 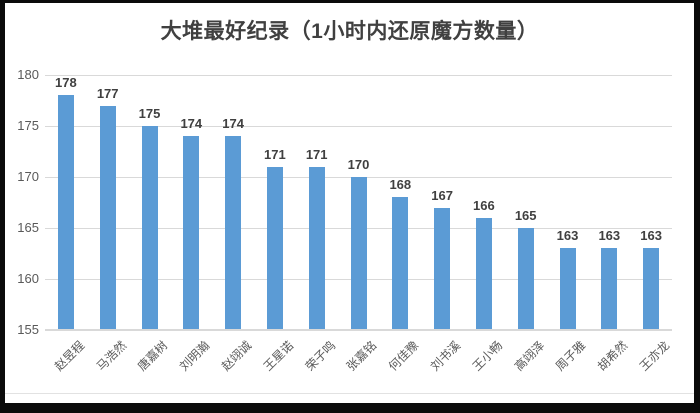 What do you see at coordinates (349, 31) in the screenshot?
I see `chart-title: 大堆最好纪录（1小时内还原魔方数量）` at bounding box center [349, 31].